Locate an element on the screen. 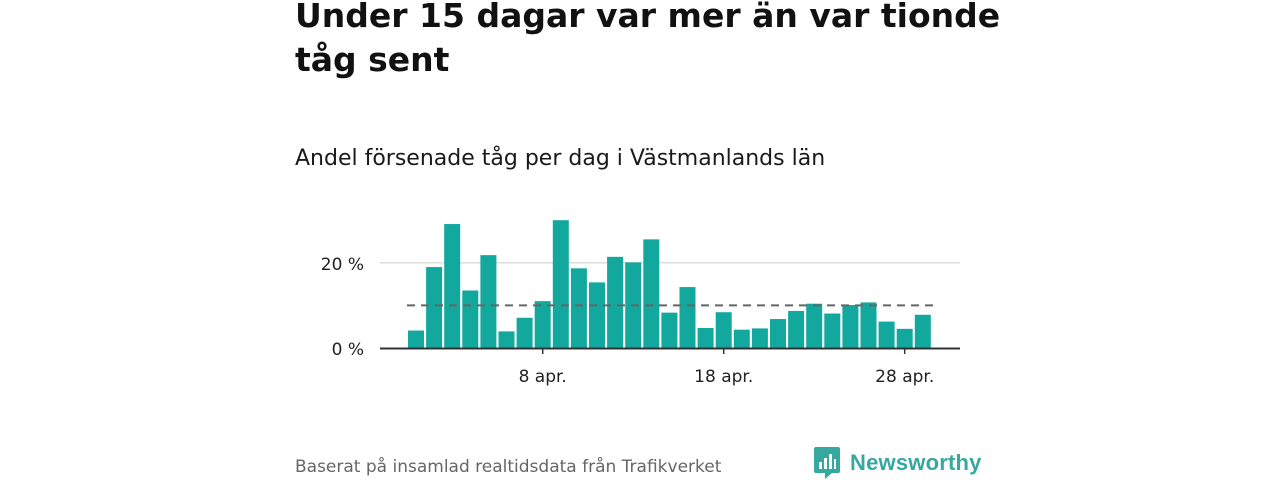  x-tick-label: 8 apr. is located at coordinates (543, 377).